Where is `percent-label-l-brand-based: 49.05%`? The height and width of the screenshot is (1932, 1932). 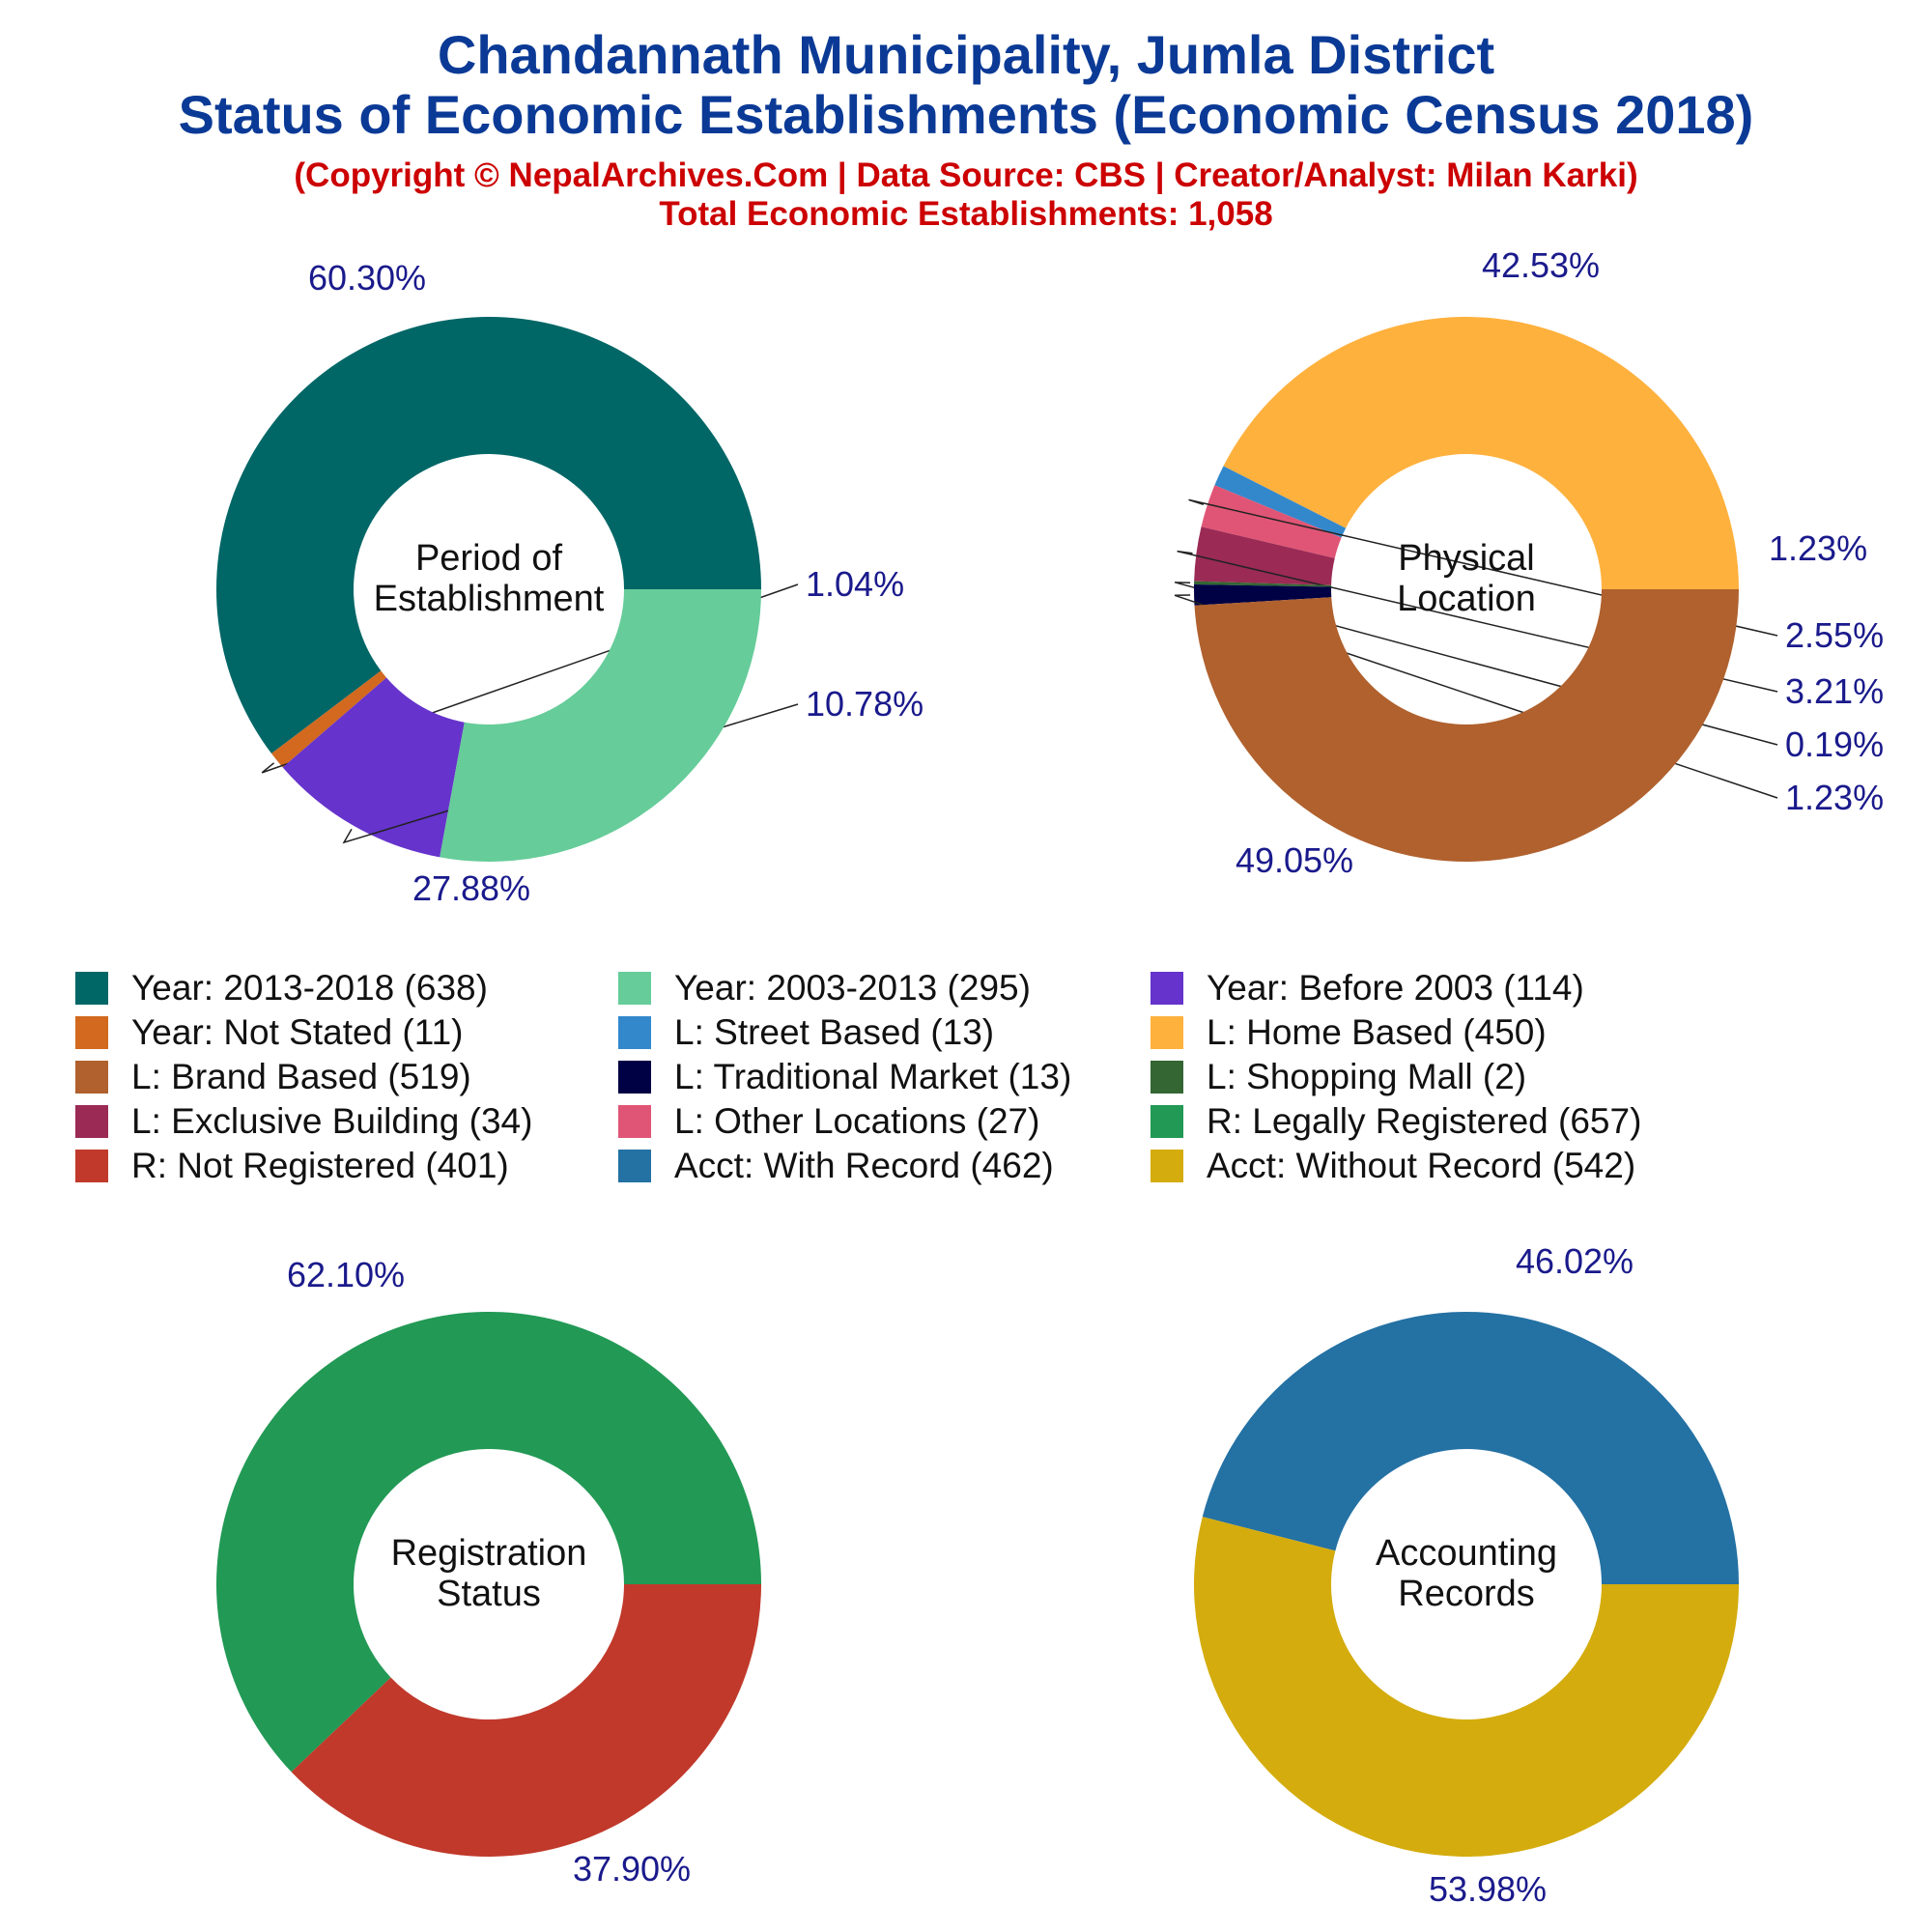 percent-label-l-brand-based: 49.05% is located at coordinates (1294, 860).